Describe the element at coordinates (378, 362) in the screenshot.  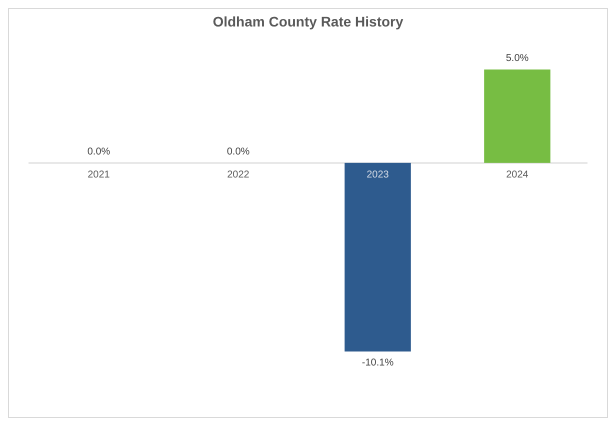
I see `data-label: -10.1%` at that location.